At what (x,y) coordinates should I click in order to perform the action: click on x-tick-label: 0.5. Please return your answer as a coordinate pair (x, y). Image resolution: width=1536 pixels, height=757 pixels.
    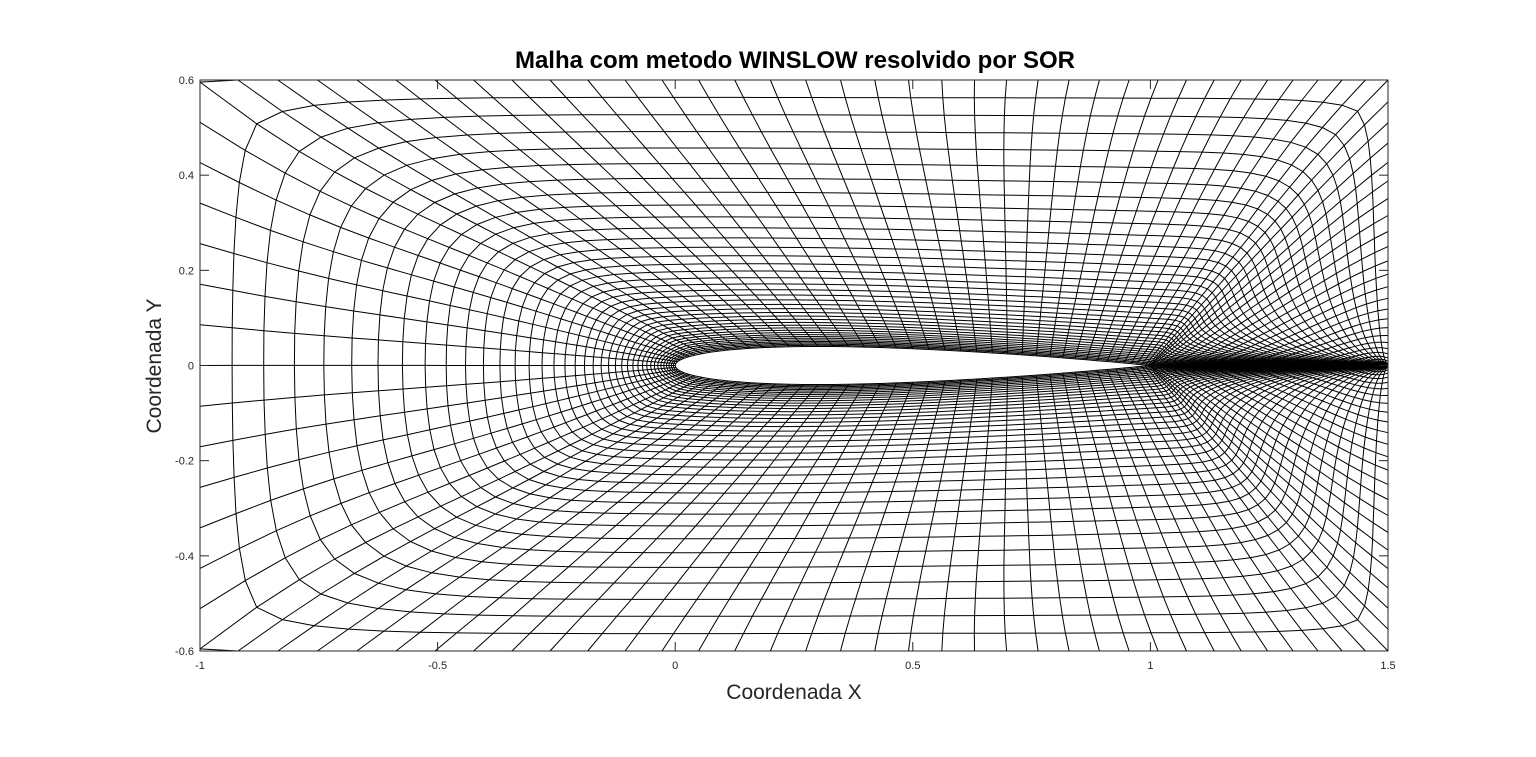
    Looking at the image, I should click on (912, 666).